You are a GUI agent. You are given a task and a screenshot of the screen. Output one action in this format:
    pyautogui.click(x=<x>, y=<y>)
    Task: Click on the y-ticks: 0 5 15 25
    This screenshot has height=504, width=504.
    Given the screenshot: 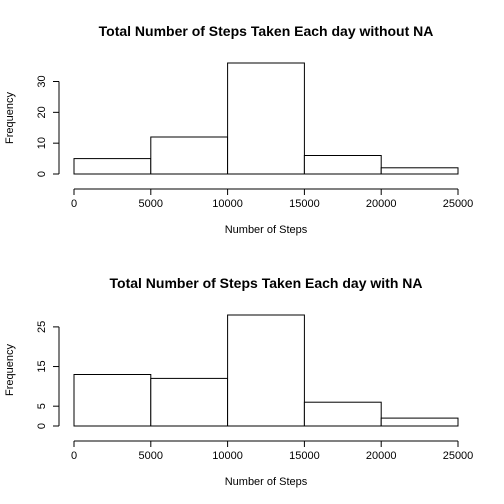 What is the action you would take?
    pyautogui.click(x=47, y=375)
    